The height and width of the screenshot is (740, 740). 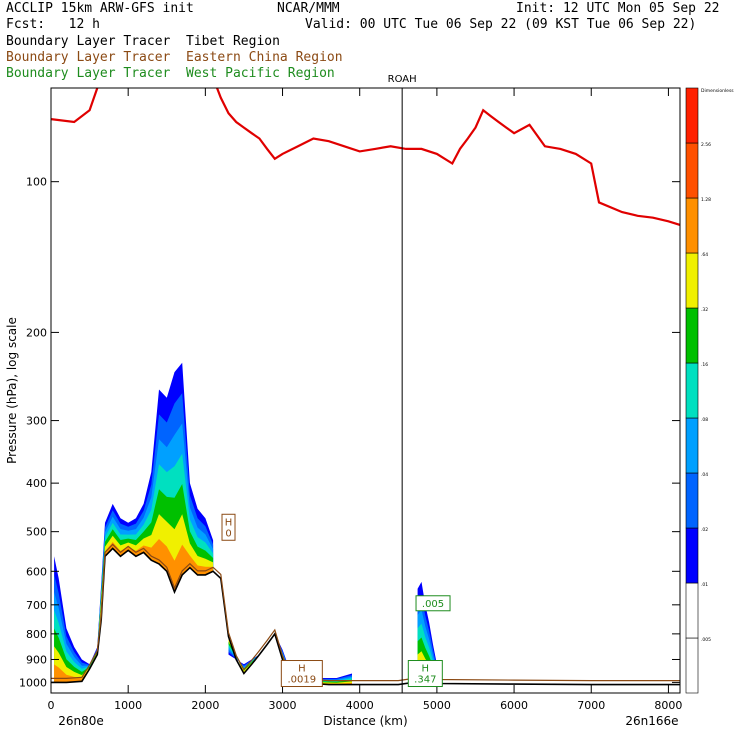 I want to click on colorbar-tick-label: .01, so click(x=704, y=585).